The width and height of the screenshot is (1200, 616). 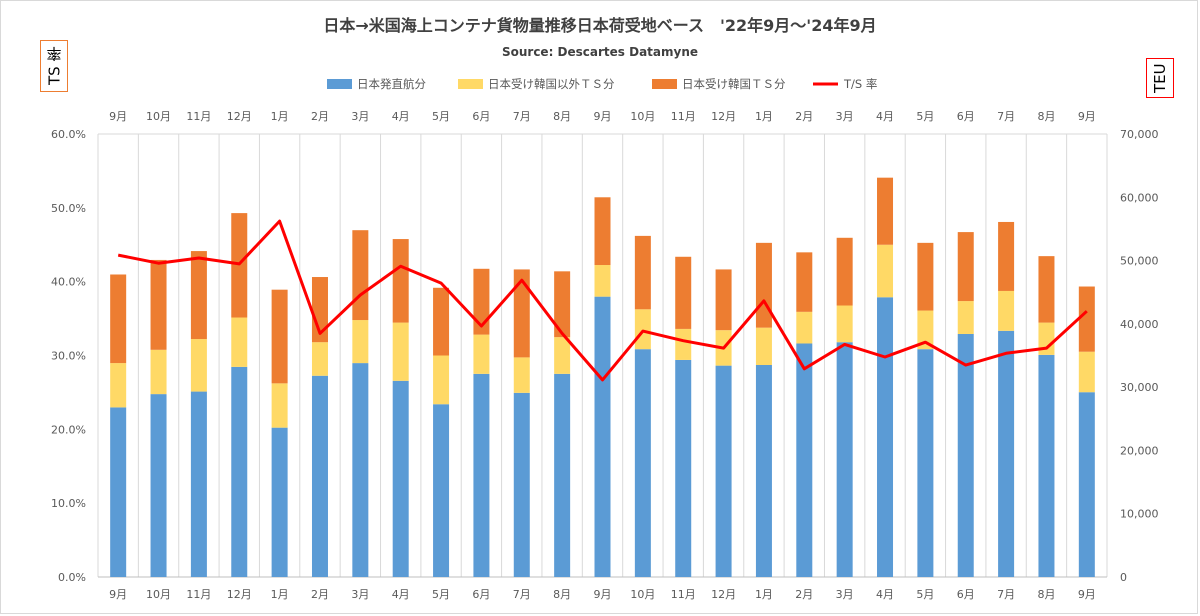 What do you see at coordinates (551, 84) in the screenshot?
I see `legend-label: 日本受け韓国以外ＴＳ分` at bounding box center [551, 84].